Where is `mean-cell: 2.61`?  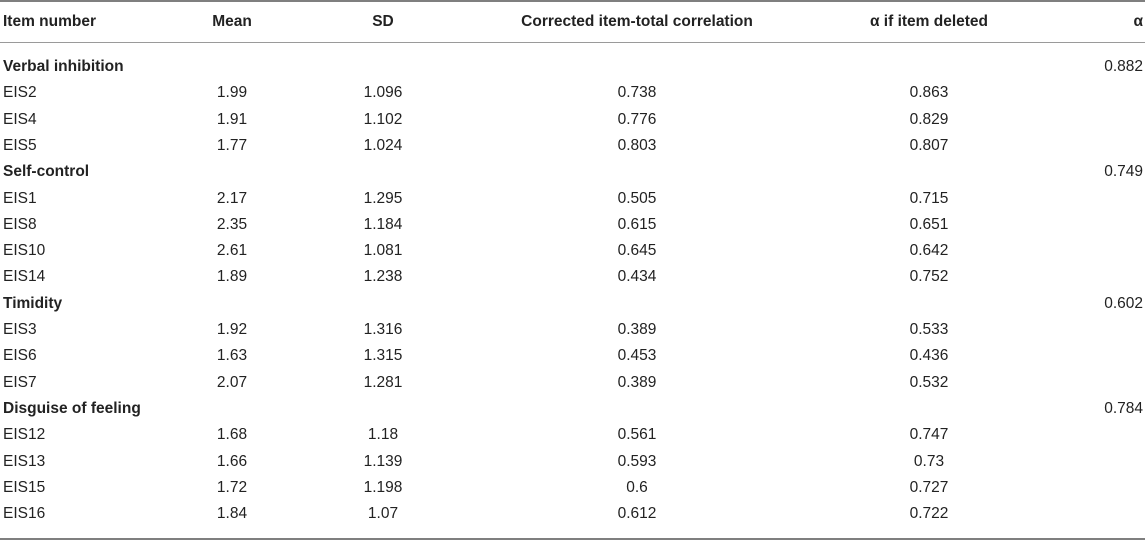 mean-cell: 2.61 is located at coordinates (232, 250).